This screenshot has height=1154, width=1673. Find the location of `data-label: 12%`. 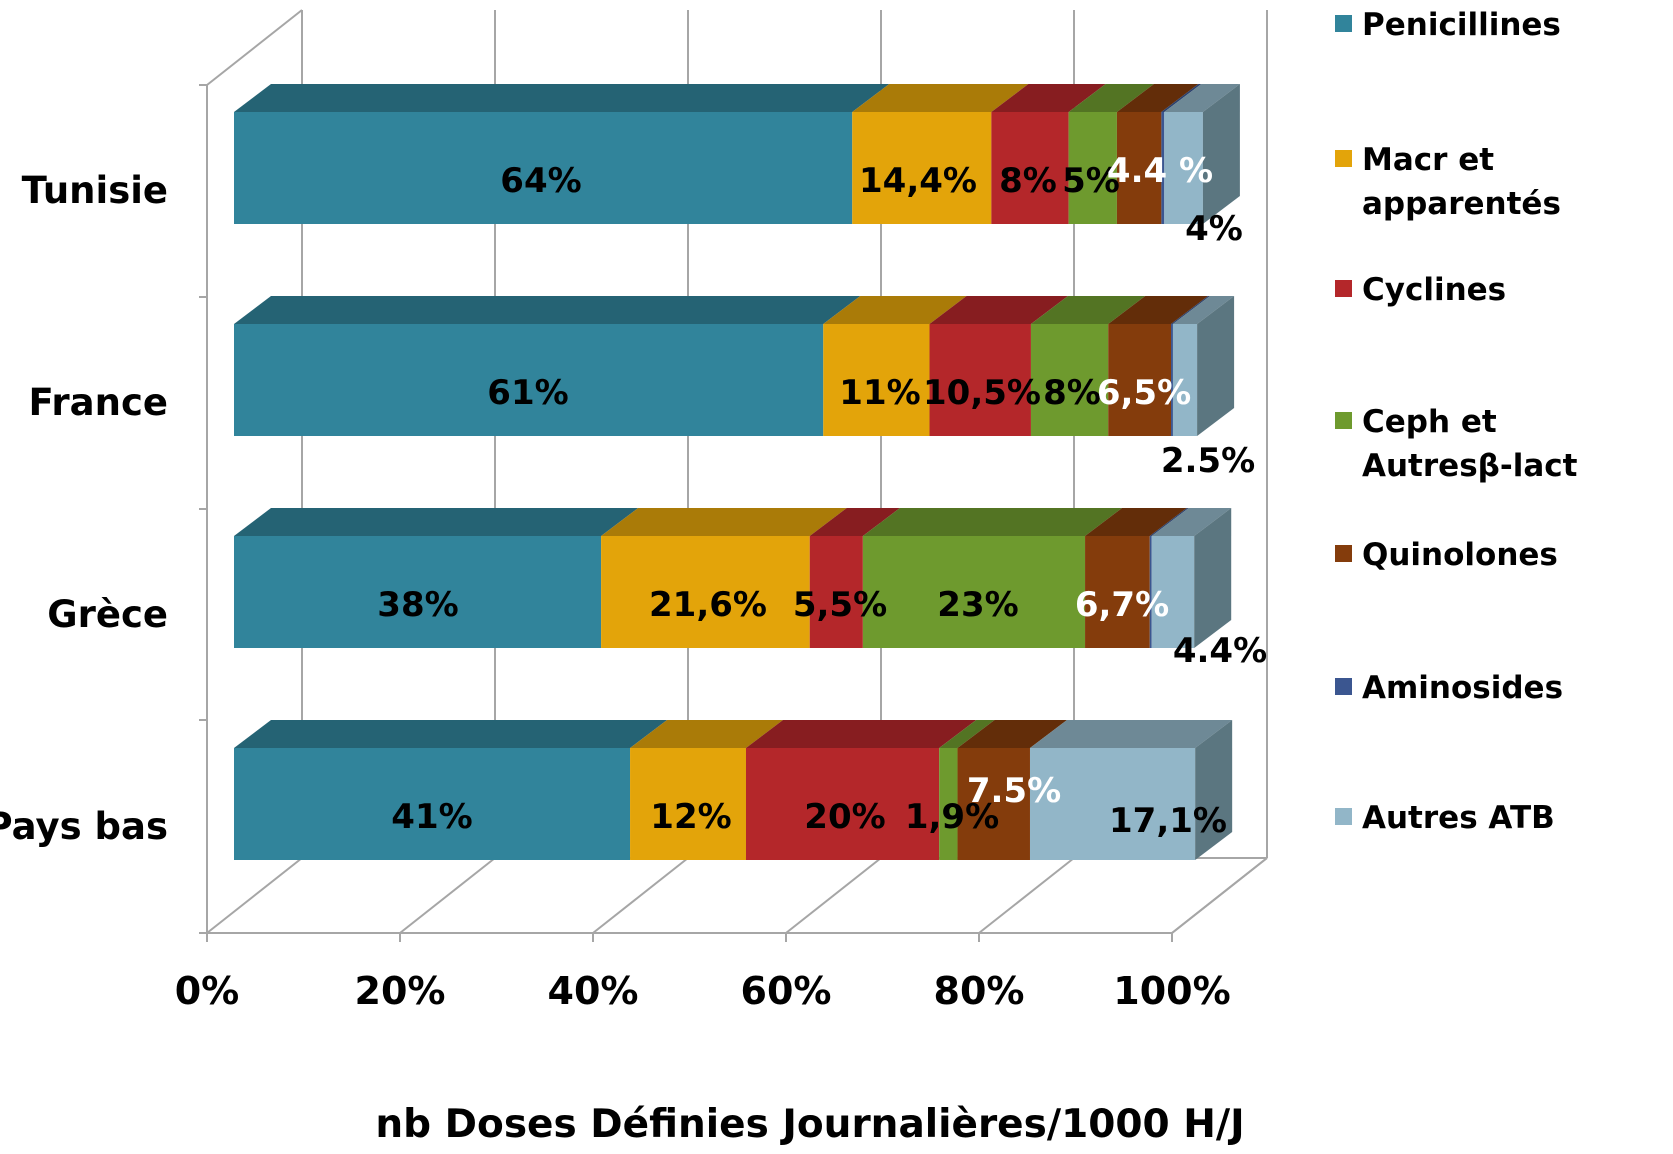

data-label: 12% is located at coordinates (690, 817).